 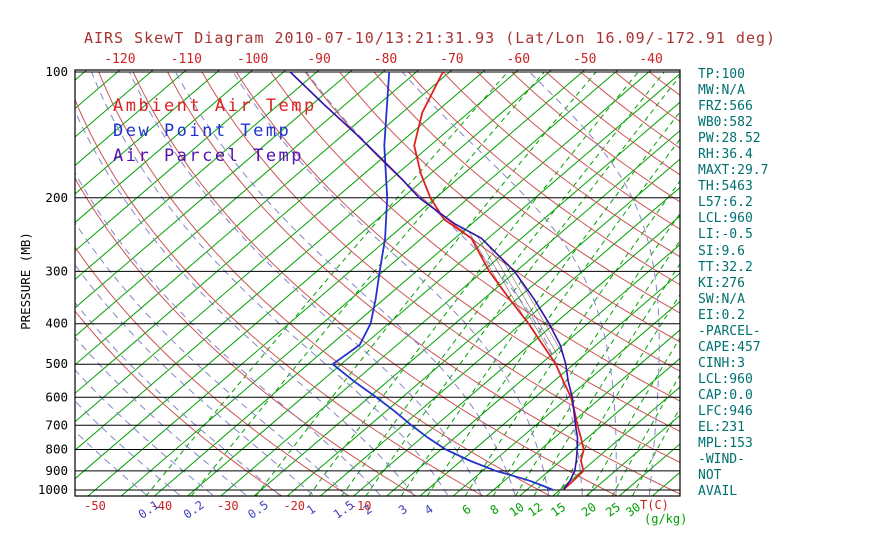 I want to click on mixing-ratio-label: 8, so click(x=495, y=510).